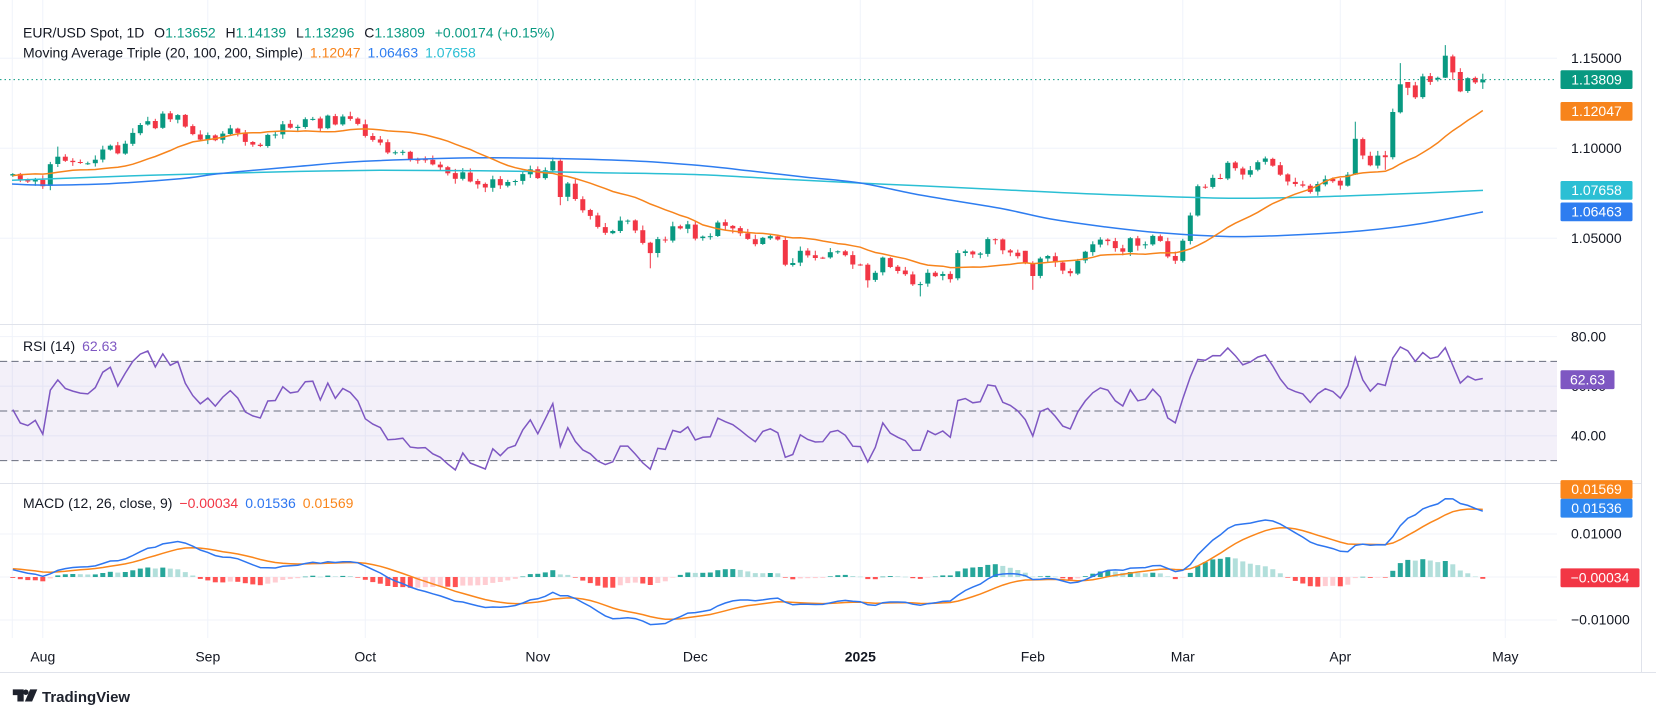  Describe the element at coordinates (1596, 238) in the screenshot. I see `svg-text: 1.05000` at that location.